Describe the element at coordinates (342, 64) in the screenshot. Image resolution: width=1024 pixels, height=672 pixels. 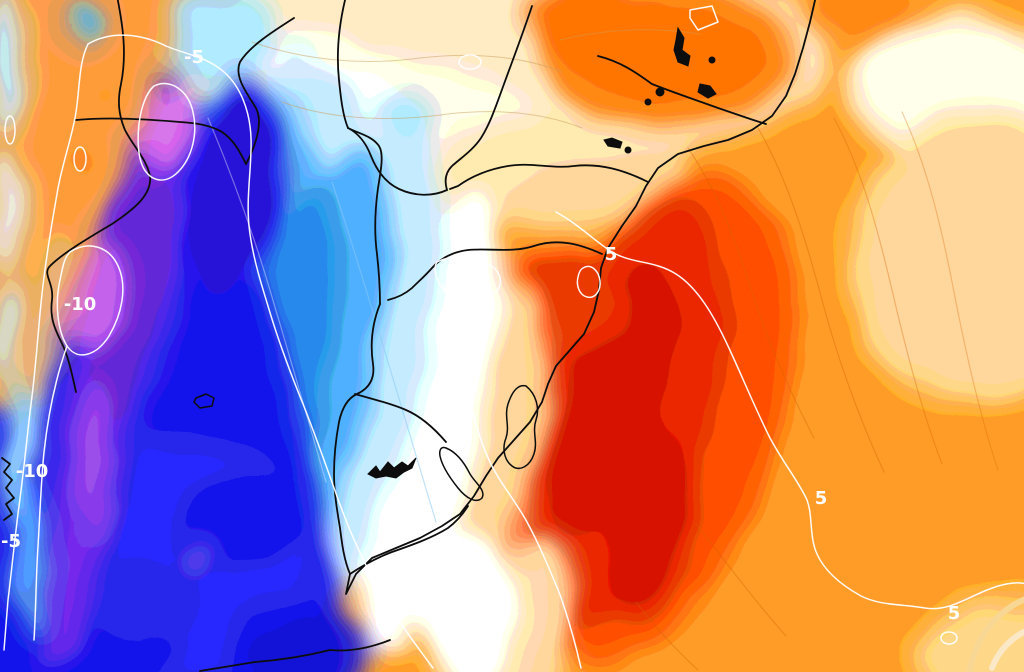
I see `paraguay-river-border` at that location.